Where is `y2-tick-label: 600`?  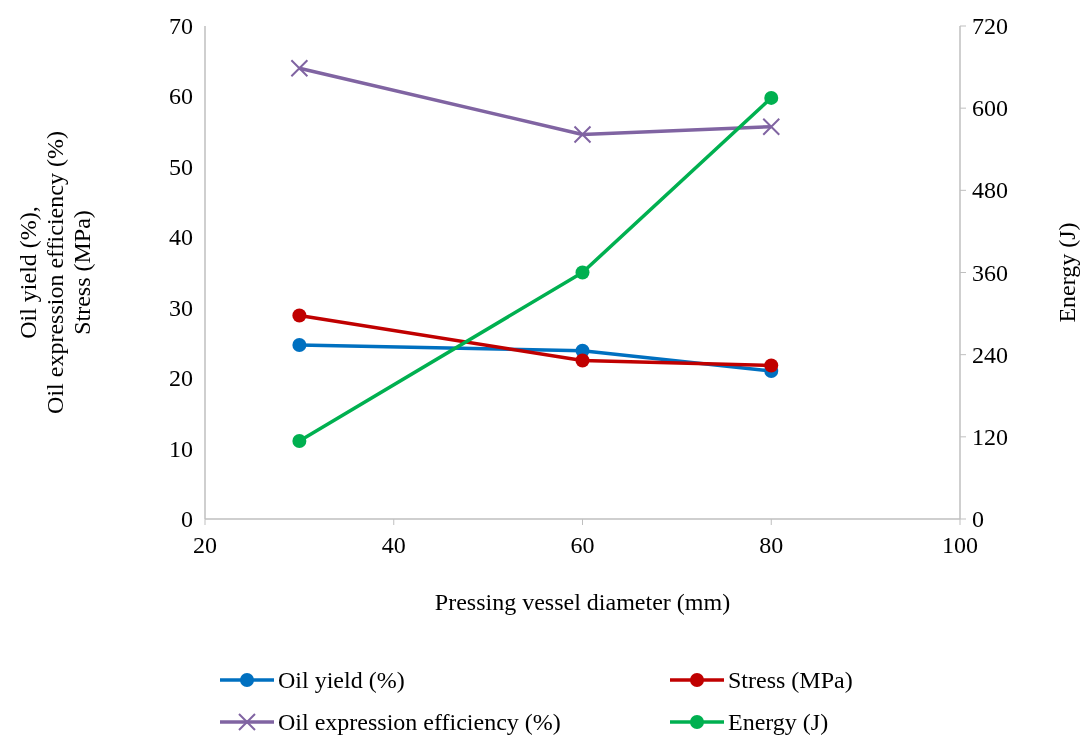
y2-tick-label: 600 is located at coordinates (990, 108).